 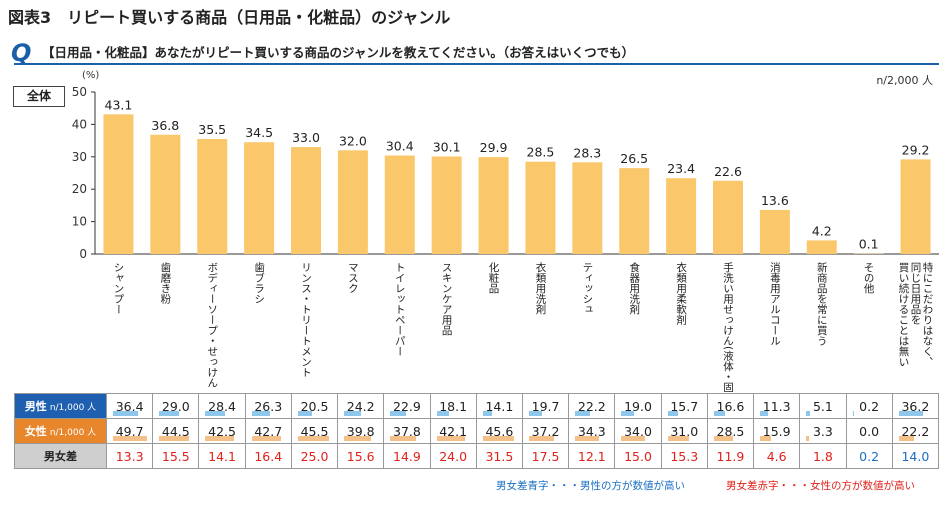 What do you see at coordinates (822, 456) in the screenshot?
I see `cell-value: 1.8` at bounding box center [822, 456].